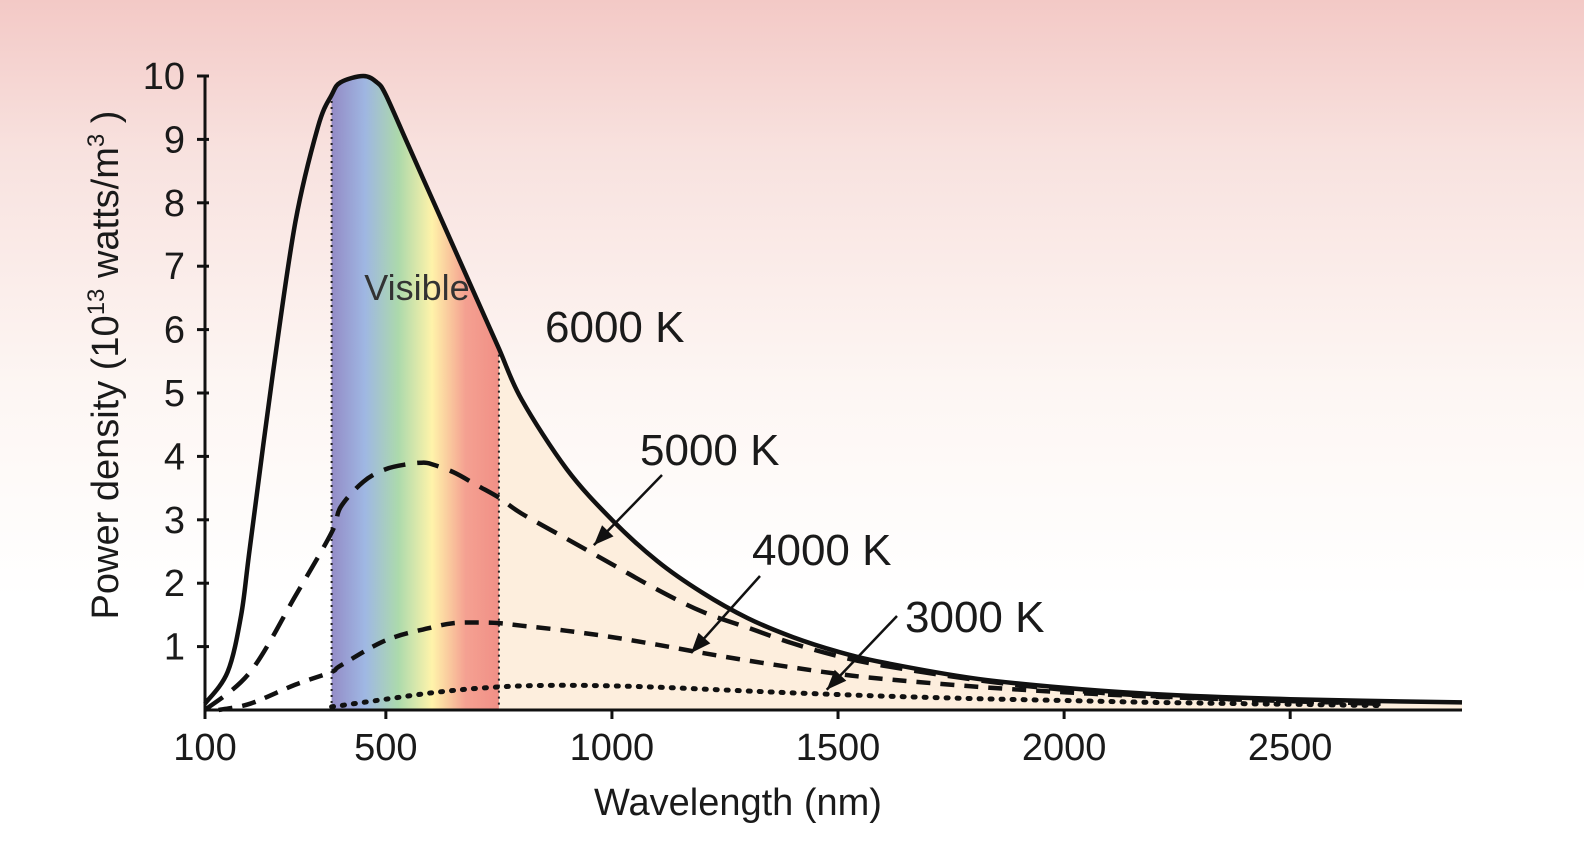  What do you see at coordinates (164, 77) in the screenshot?
I see `y-tick-label: 10` at bounding box center [164, 77].